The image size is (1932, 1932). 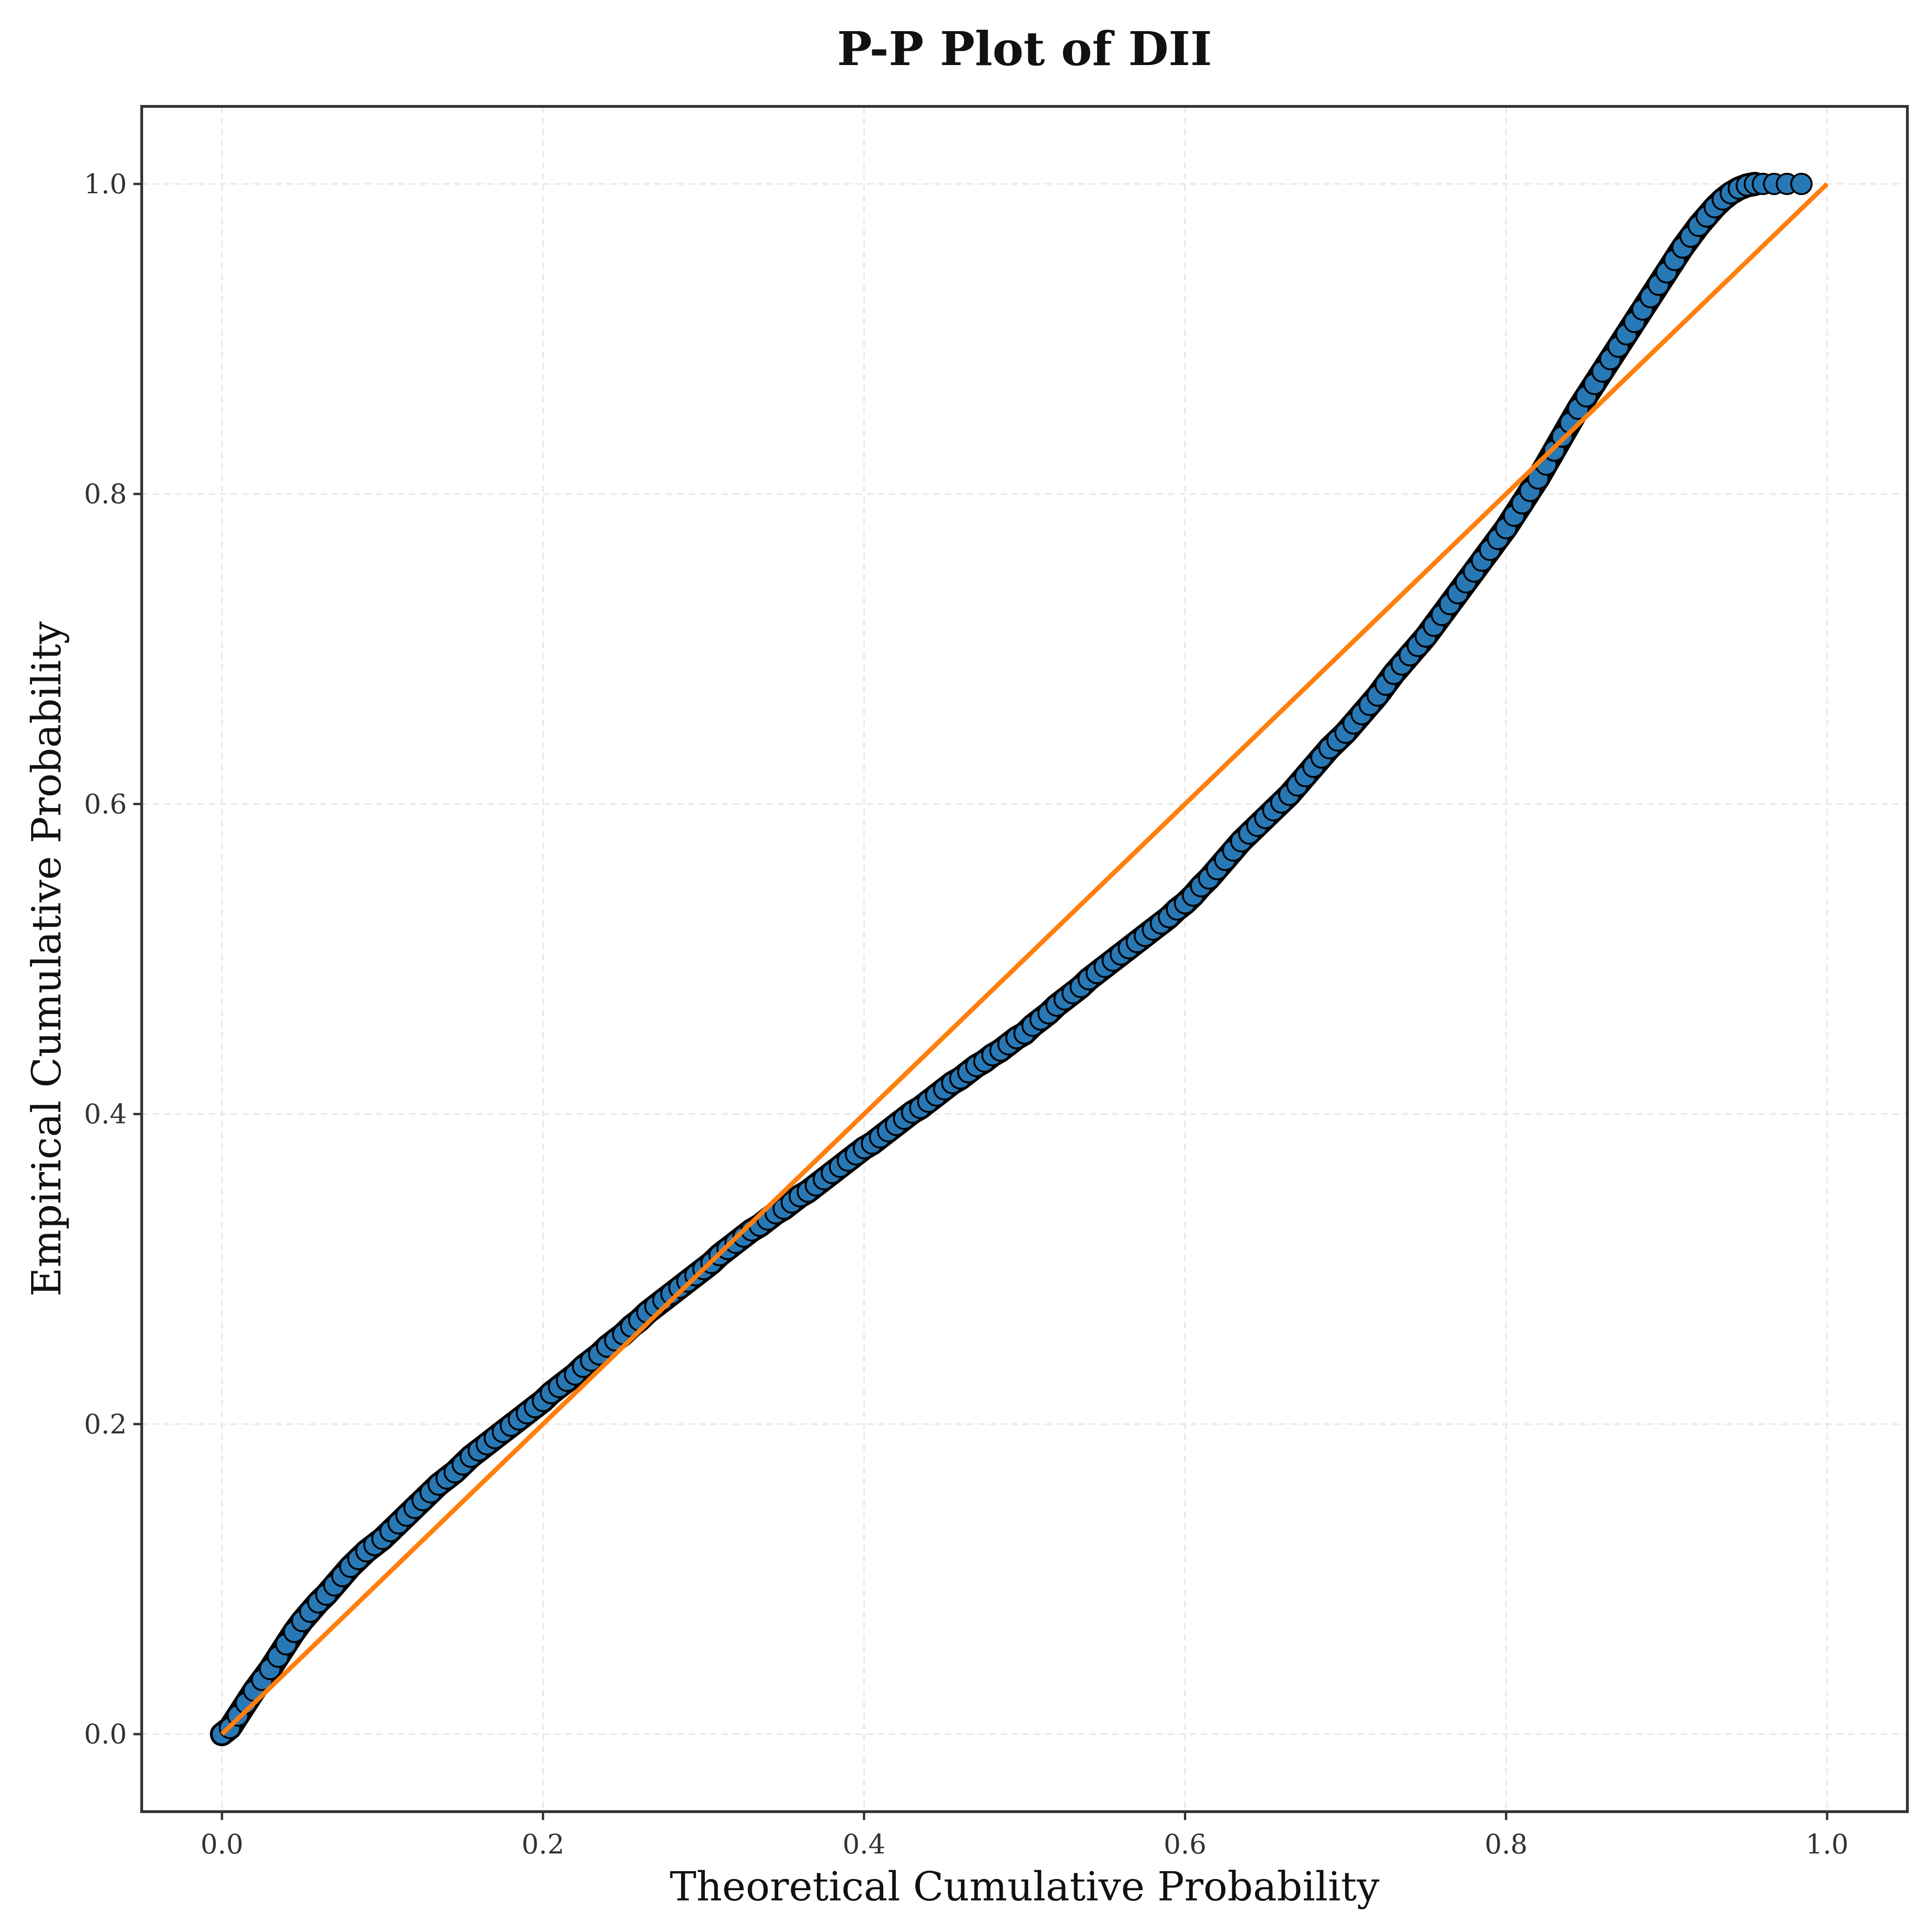 I want to click on y-tick-label: 1.0, so click(x=105, y=184).